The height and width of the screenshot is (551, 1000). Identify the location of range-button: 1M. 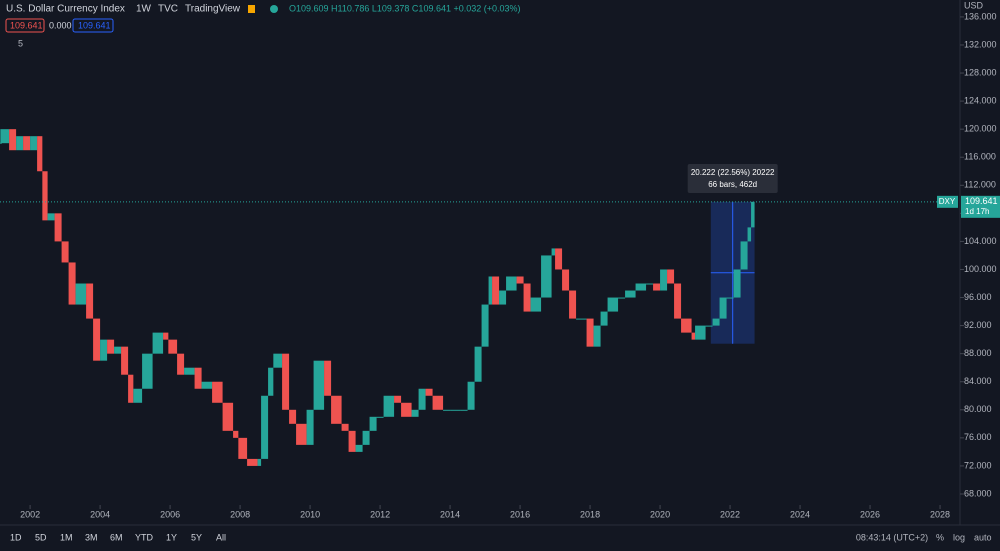
(66, 537).